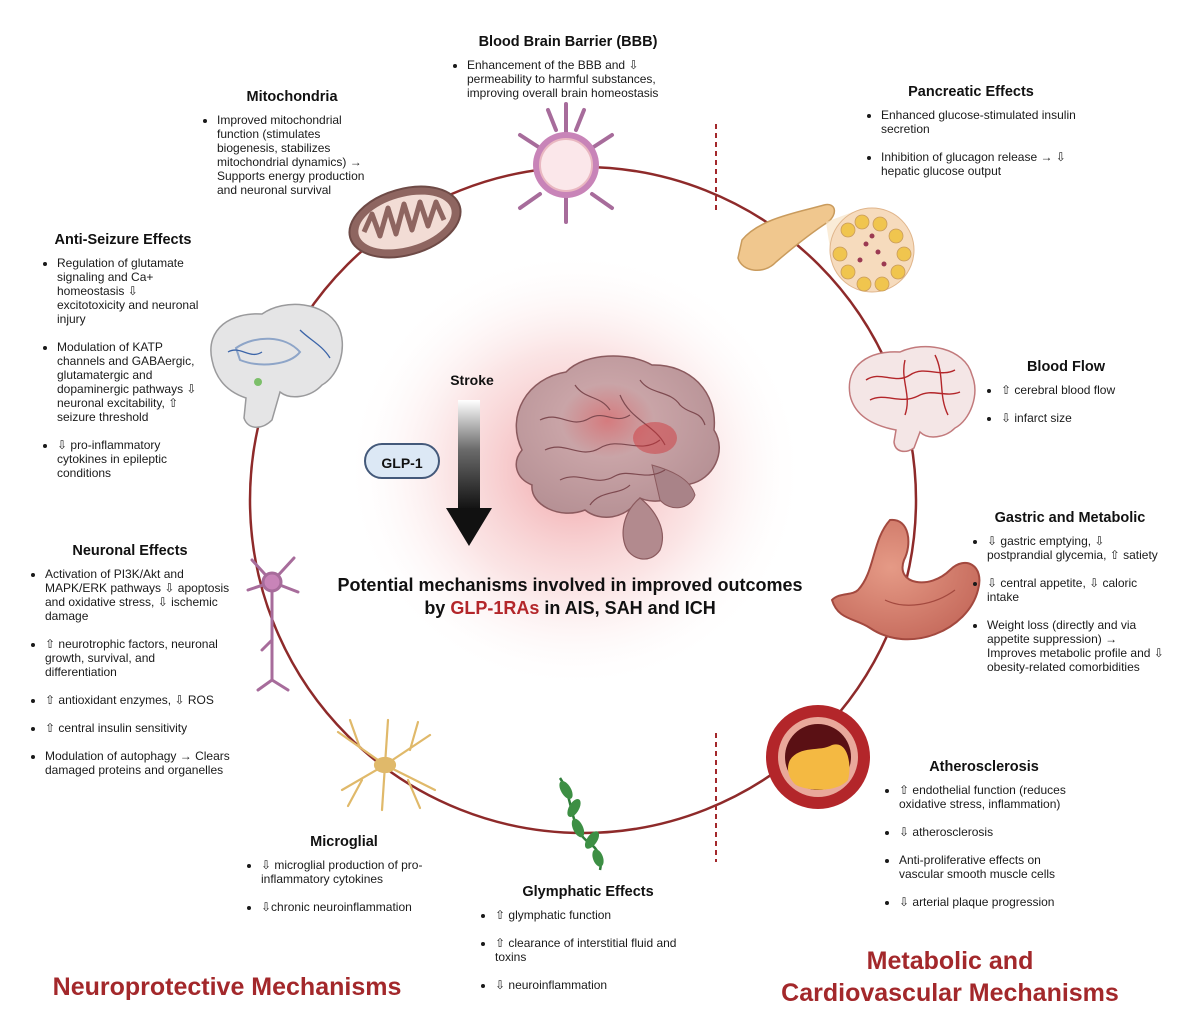 The width and height of the screenshot is (1200, 1019). Describe the element at coordinates (818, 757) in the screenshot. I see `artery-plaque-icon` at that location.